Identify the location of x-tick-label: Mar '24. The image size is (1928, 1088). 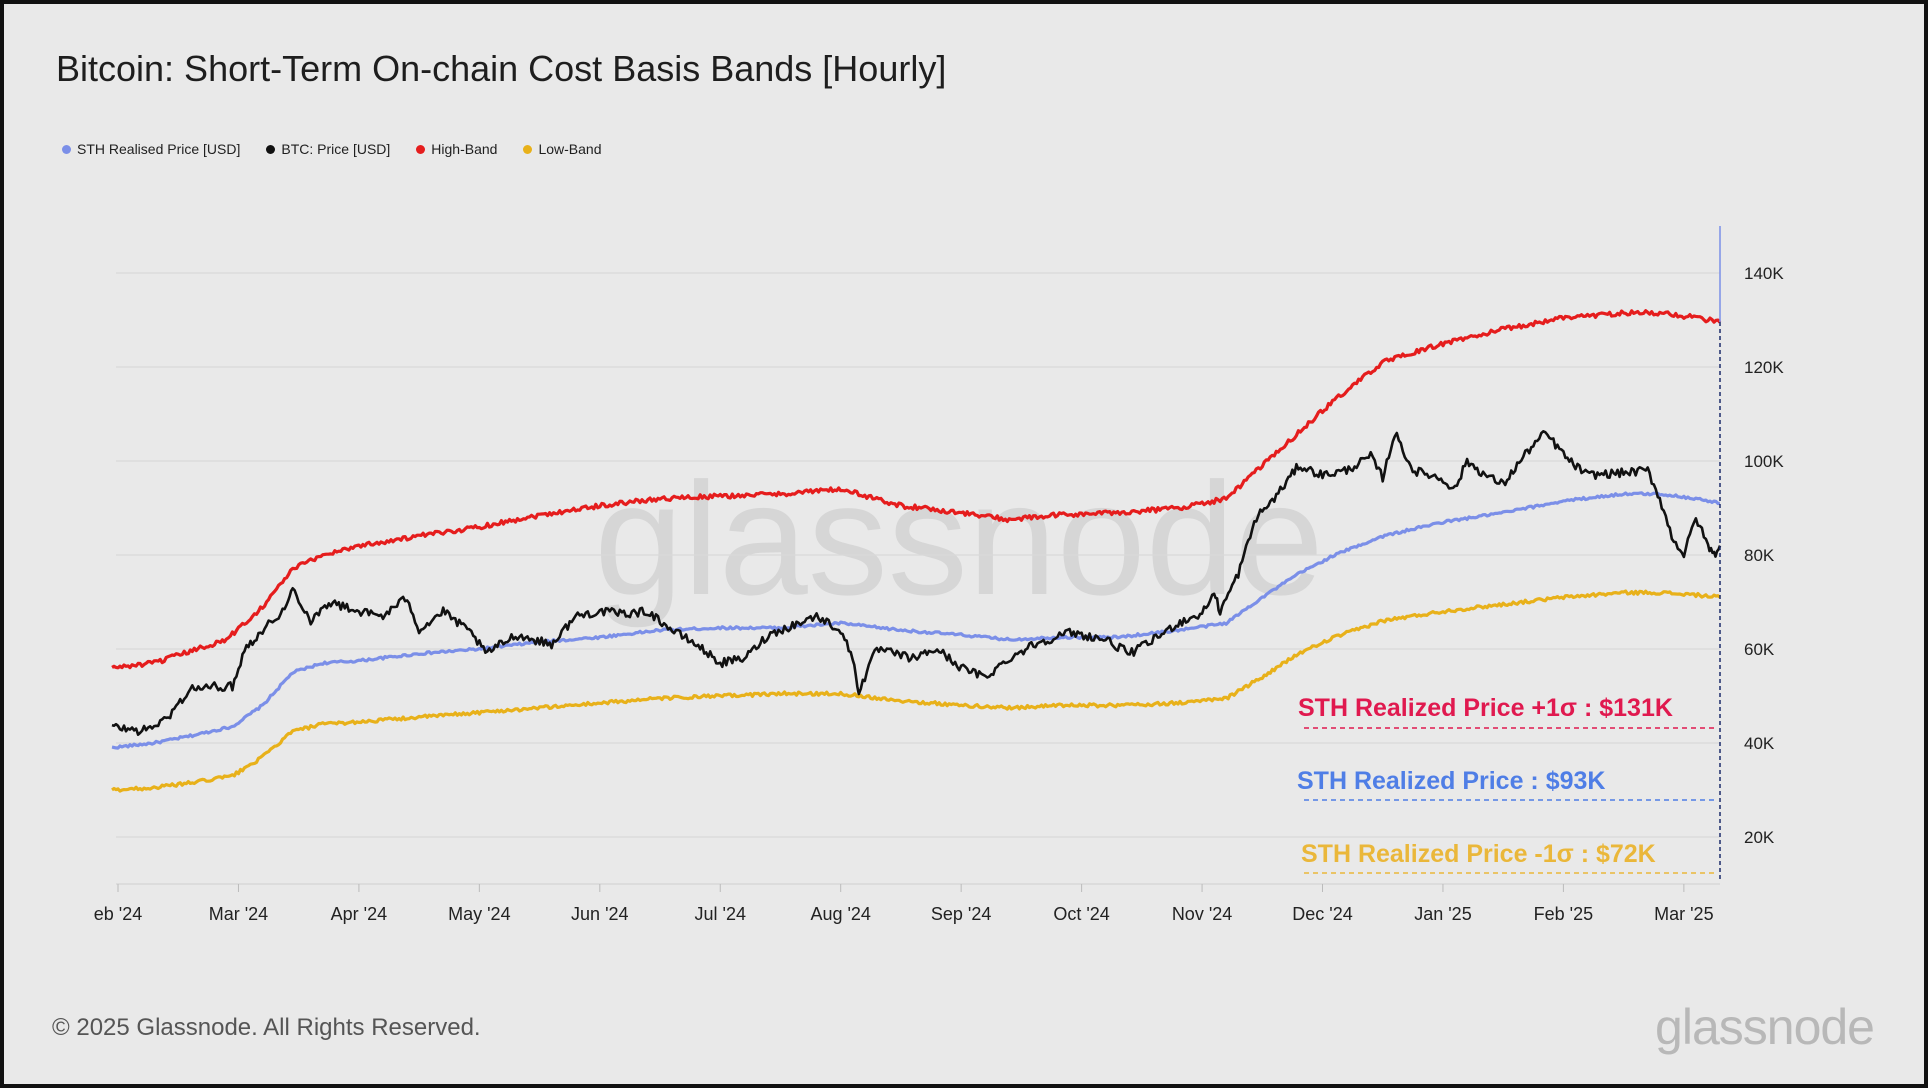
(238, 914).